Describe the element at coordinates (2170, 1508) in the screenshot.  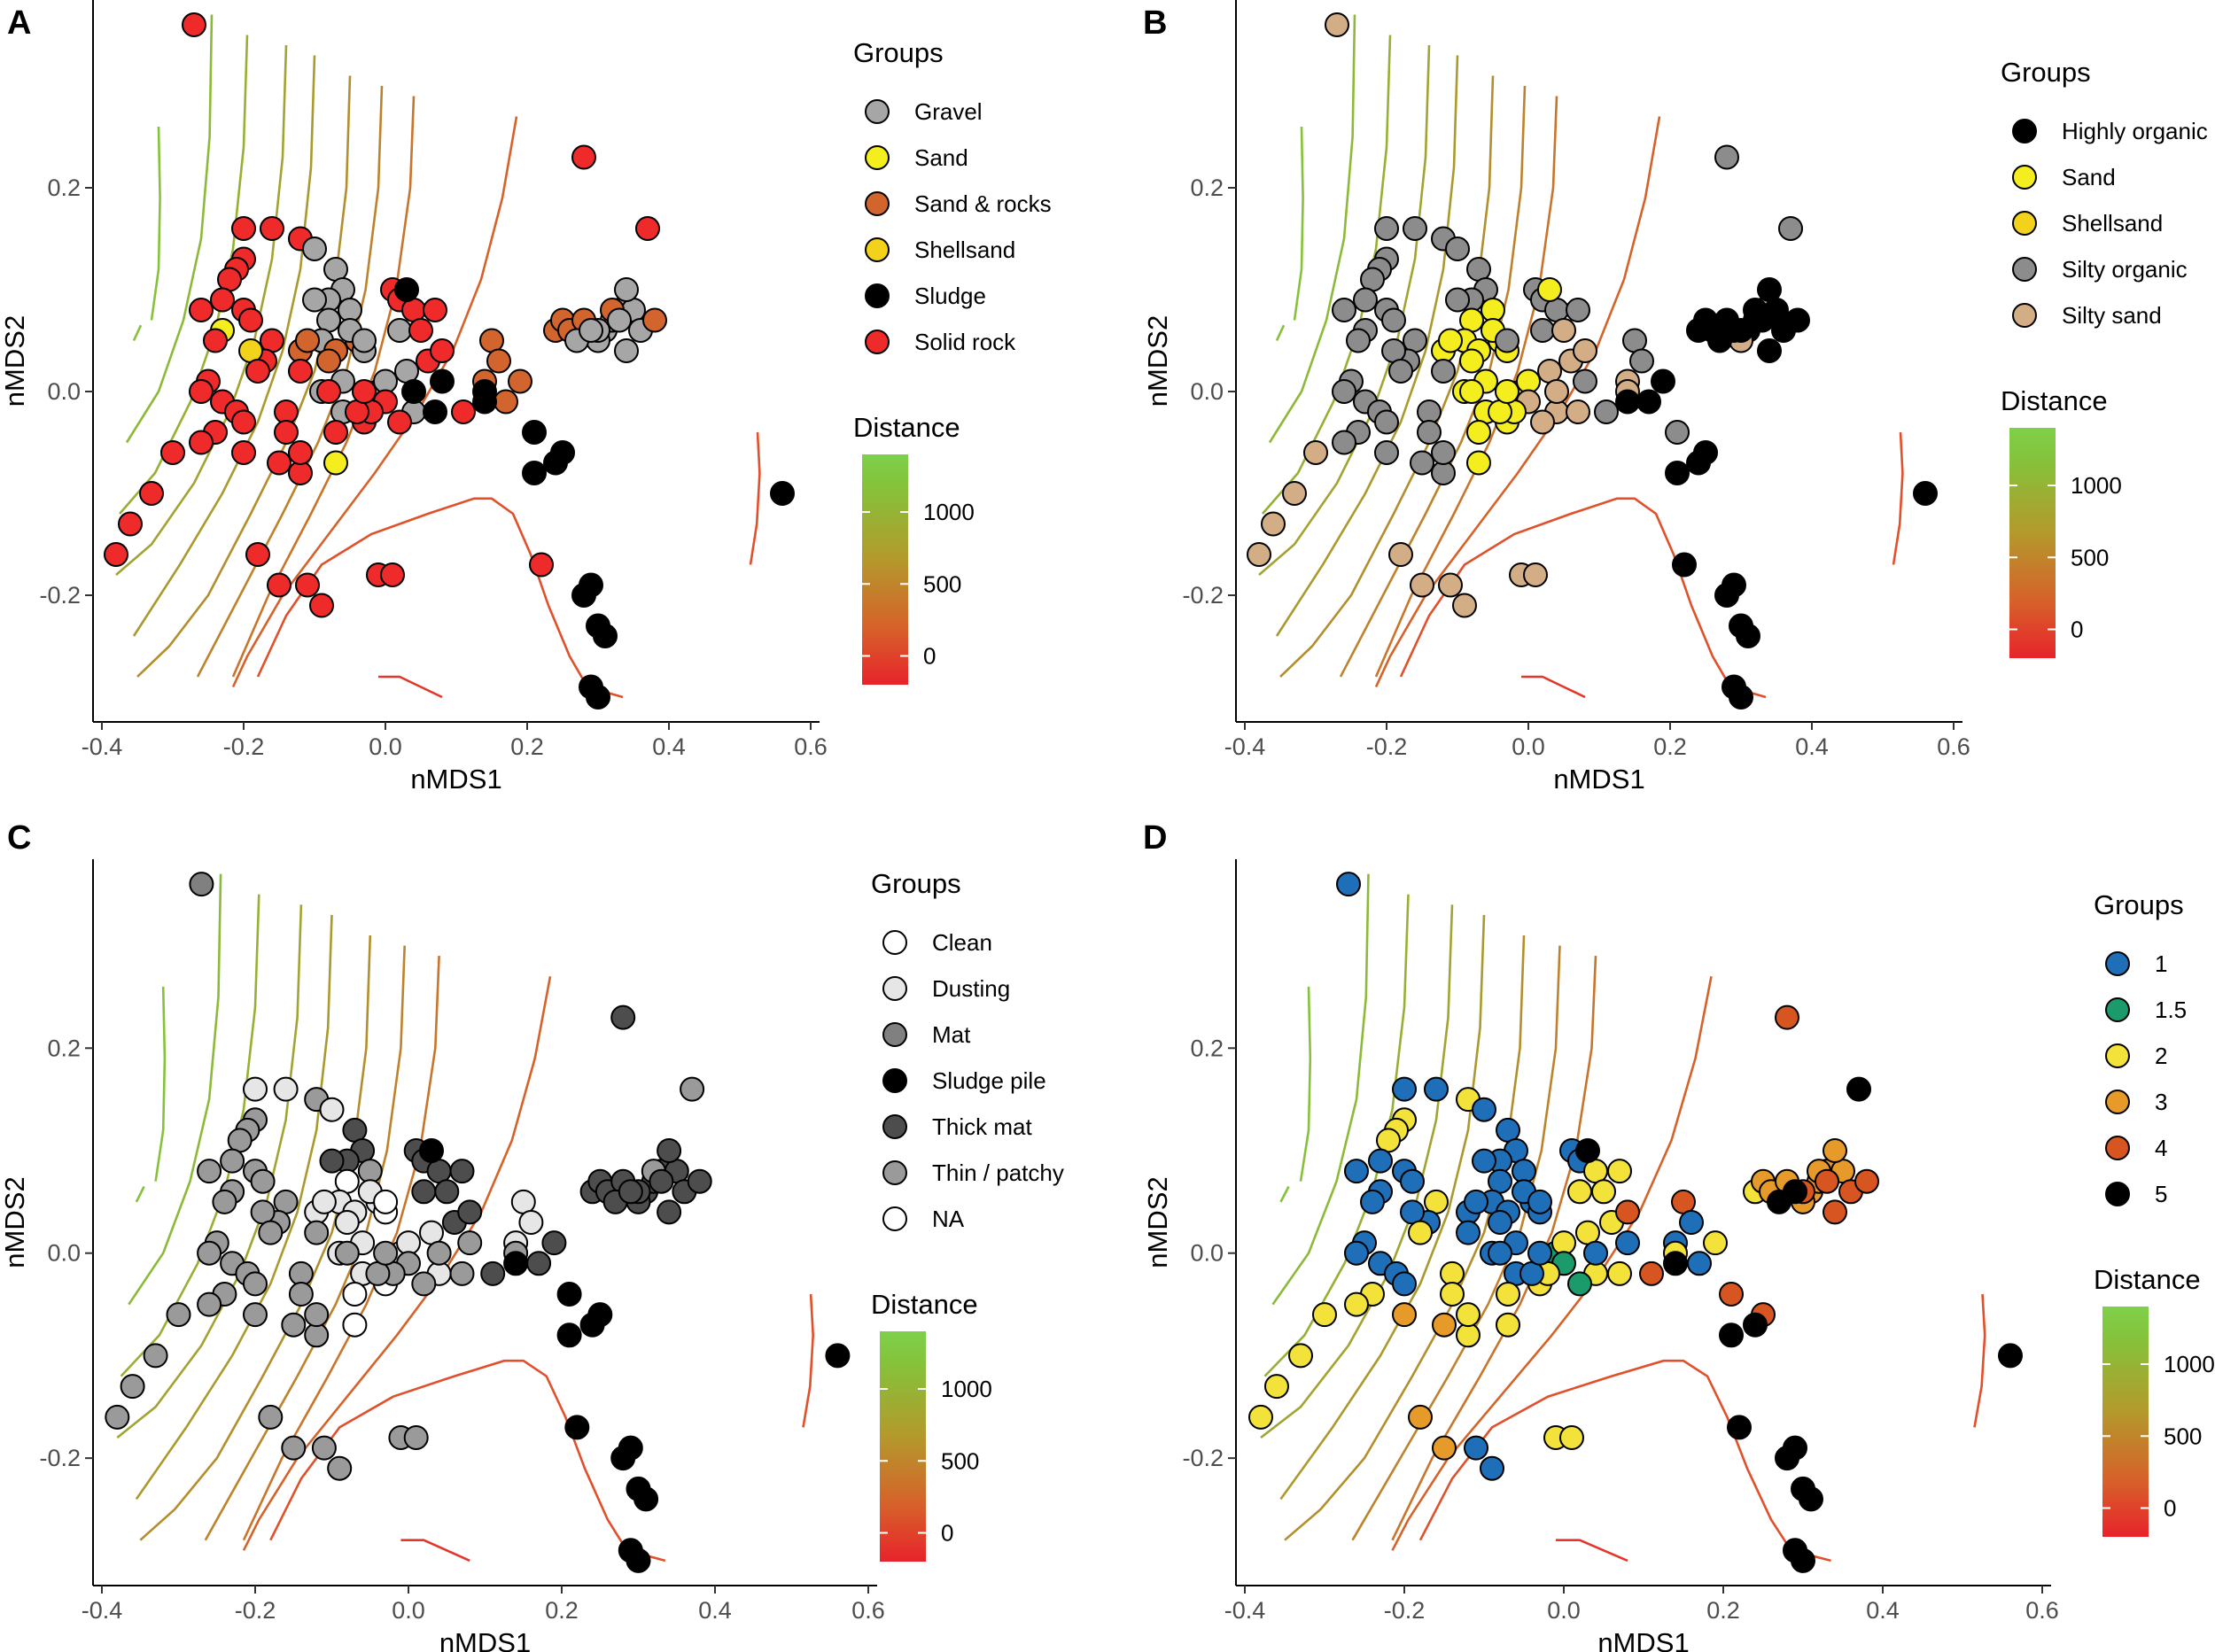
I see `colorbar-tick-label: 0` at that location.